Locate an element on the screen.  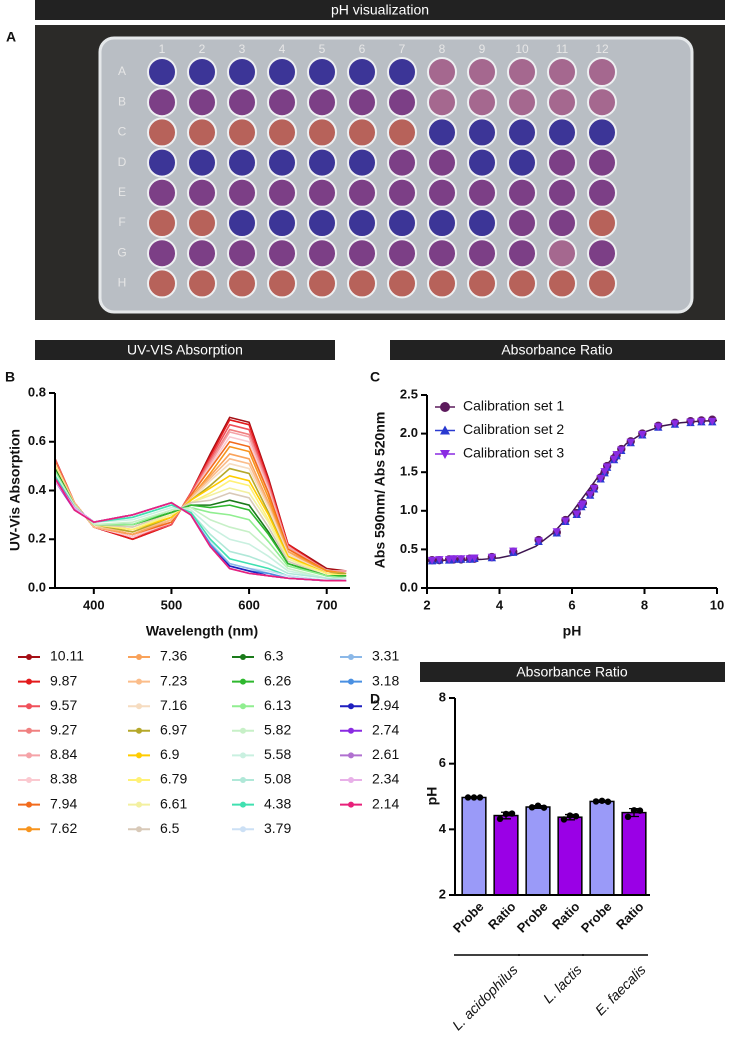
legend-label: 9.87 is located at coordinates (63, 680).